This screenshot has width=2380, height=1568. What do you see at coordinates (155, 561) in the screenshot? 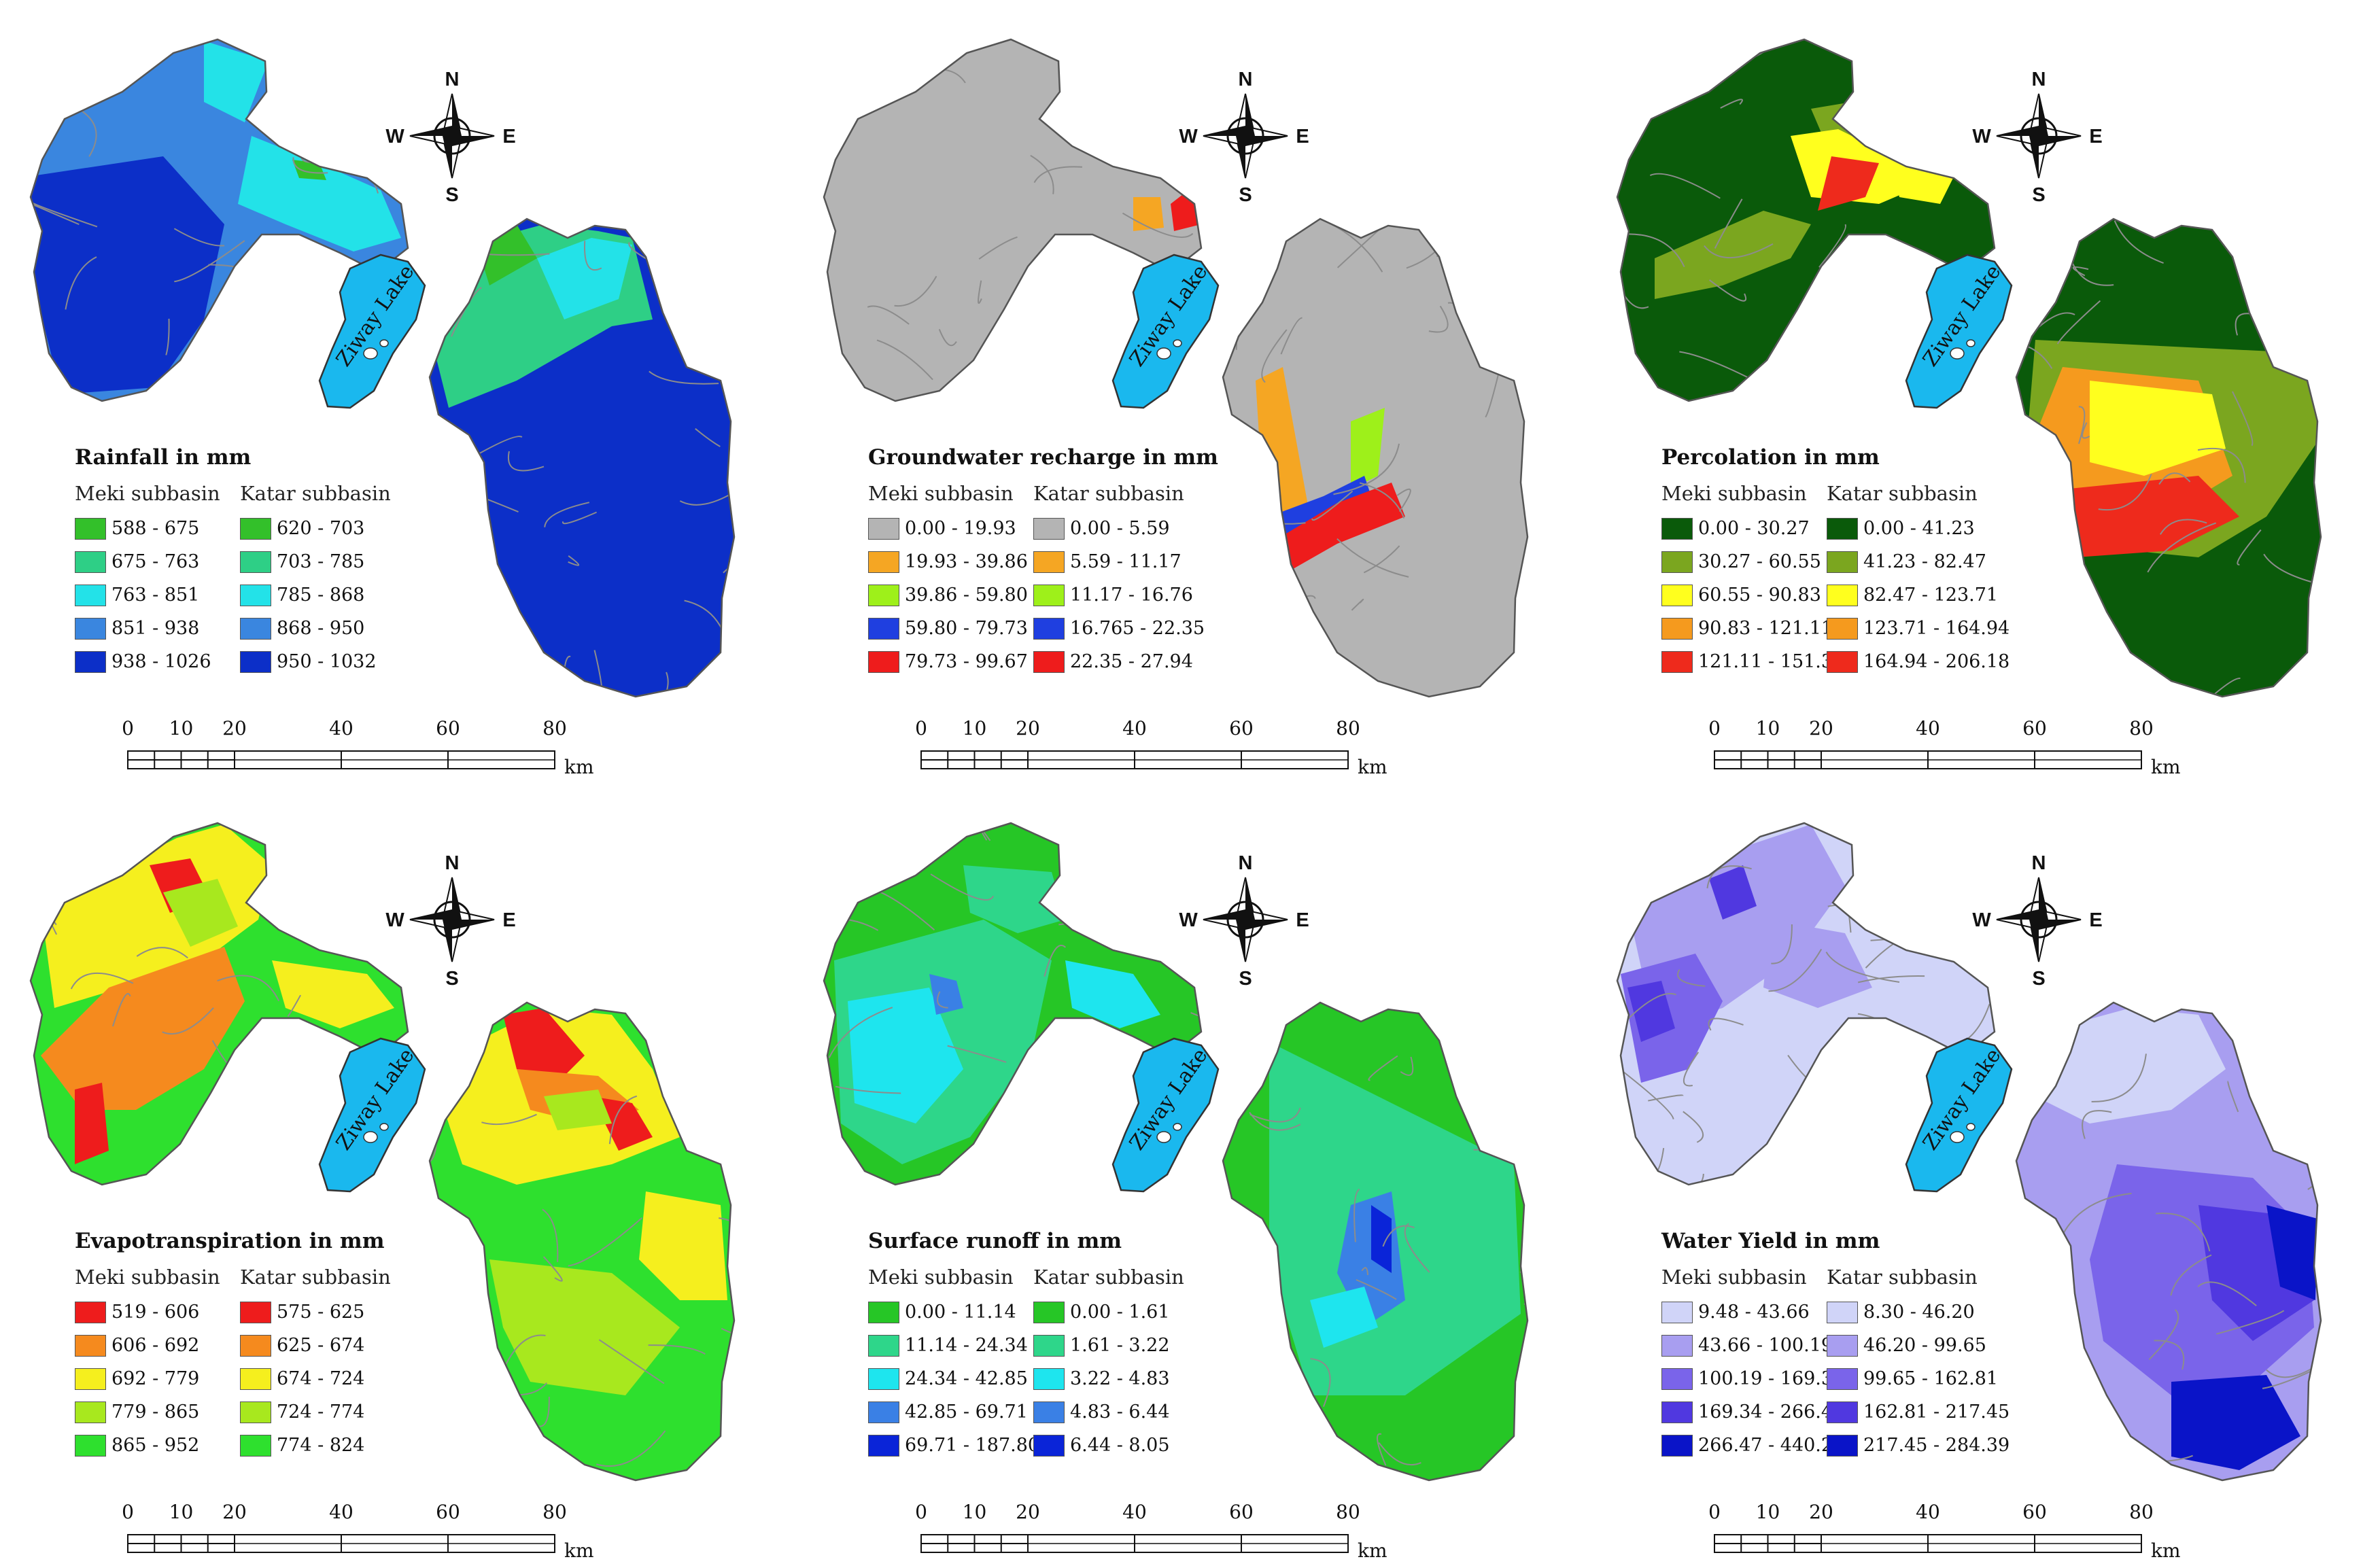
I see `legend-label: 675 - 763` at bounding box center [155, 561].